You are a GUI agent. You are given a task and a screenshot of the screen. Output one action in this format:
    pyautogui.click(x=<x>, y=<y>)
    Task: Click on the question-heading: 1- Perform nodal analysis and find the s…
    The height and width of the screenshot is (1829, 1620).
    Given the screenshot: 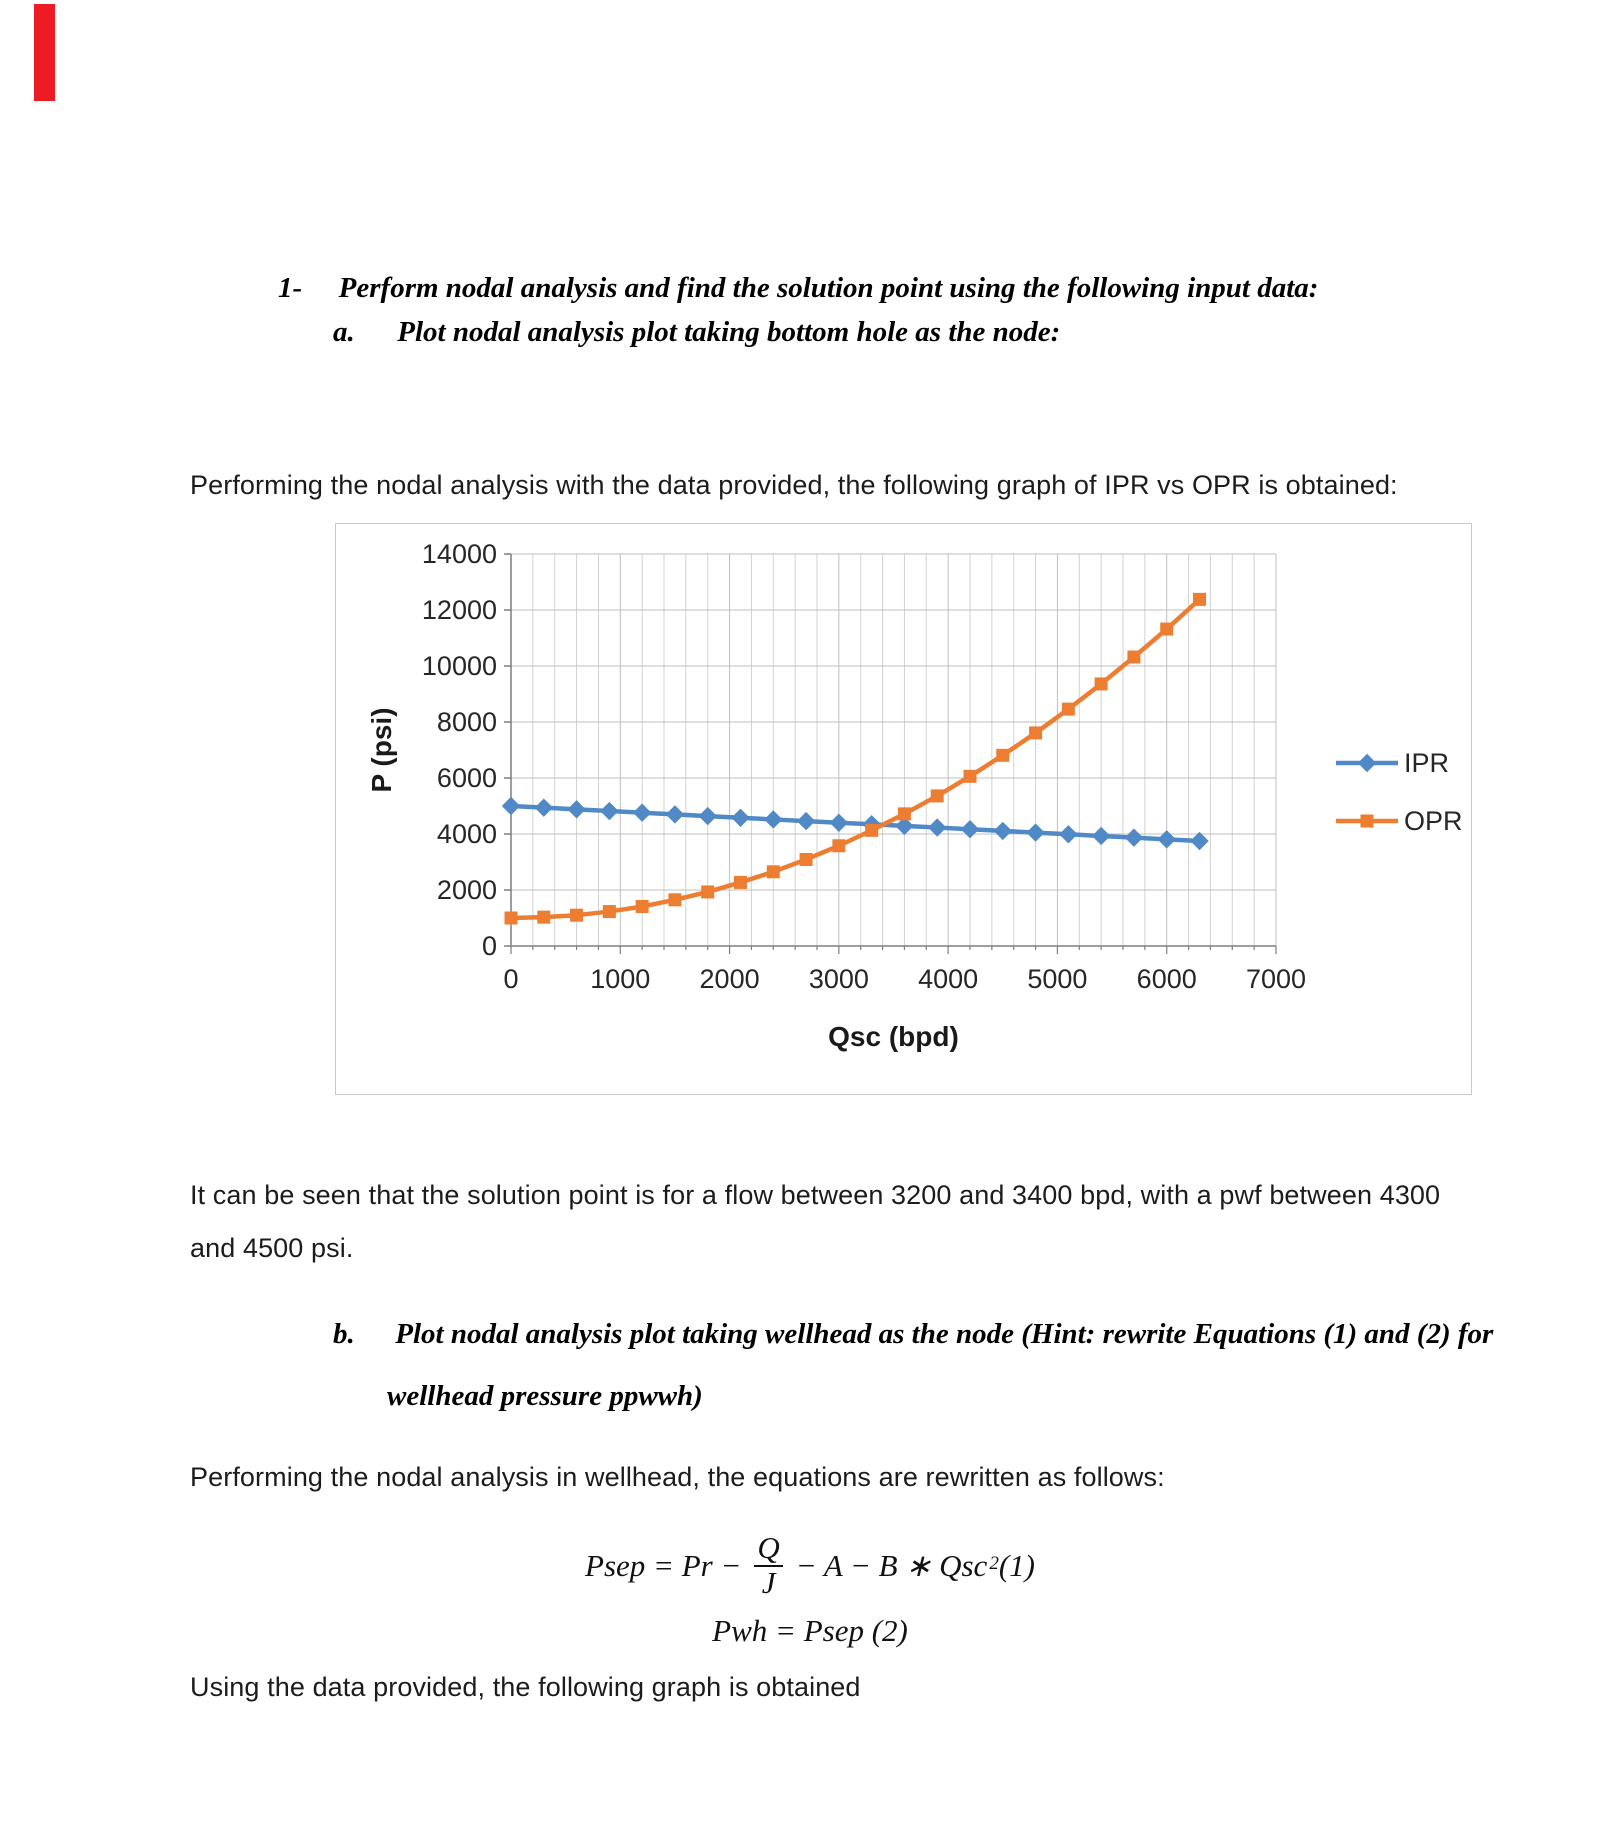 What is the action you would take?
    pyautogui.click(x=798, y=288)
    